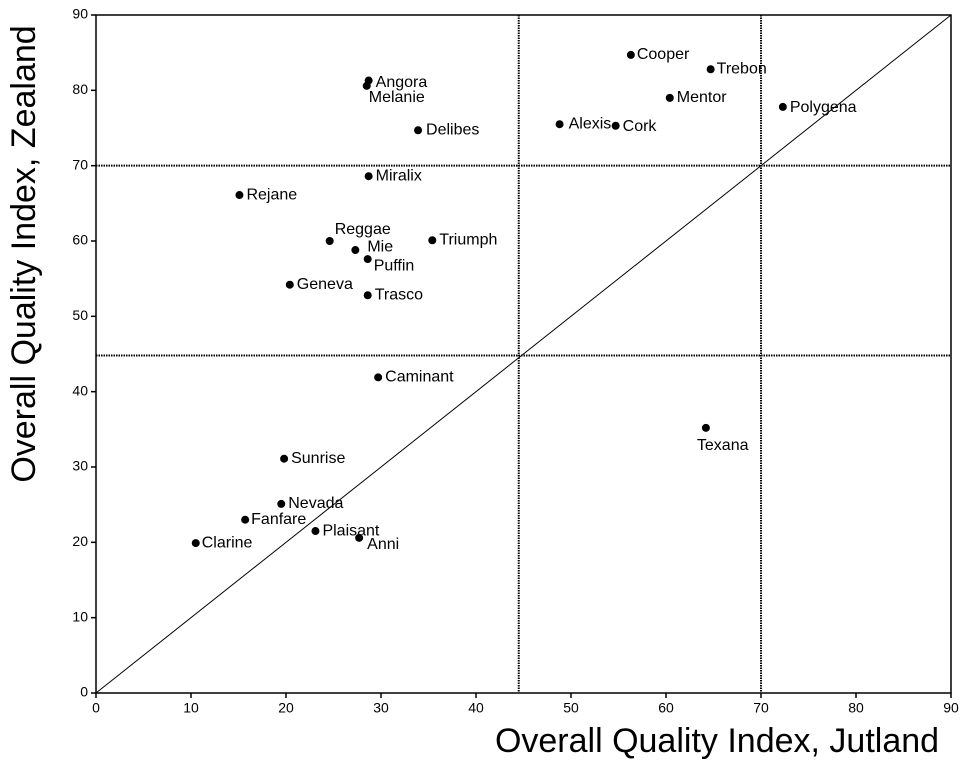 This screenshot has height=761, width=969. I want to click on y-tick-label: 10, so click(80, 616).